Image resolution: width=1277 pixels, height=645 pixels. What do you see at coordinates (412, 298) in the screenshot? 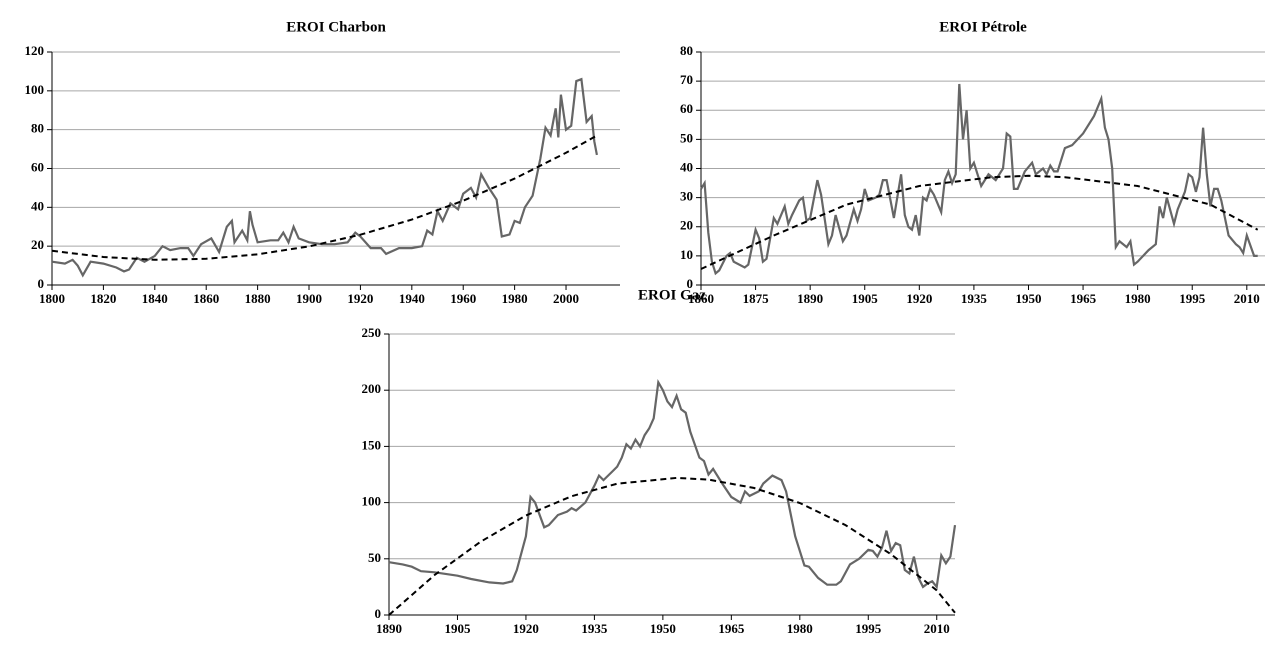
I see `x-tick-label: 1940` at bounding box center [412, 298].